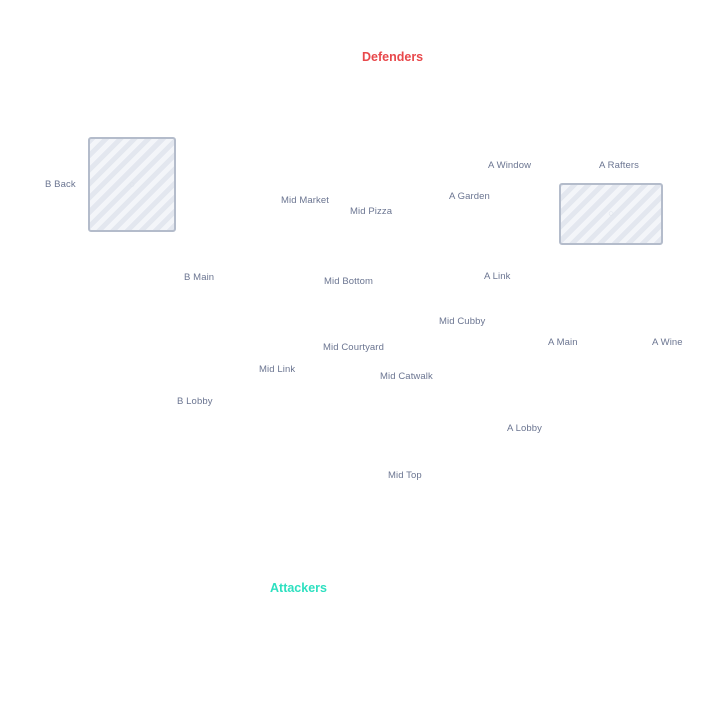  What do you see at coordinates (305, 200) in the screenshot?
I see `callout-mid-market: Mid Market` at bounding box center [305, 200].